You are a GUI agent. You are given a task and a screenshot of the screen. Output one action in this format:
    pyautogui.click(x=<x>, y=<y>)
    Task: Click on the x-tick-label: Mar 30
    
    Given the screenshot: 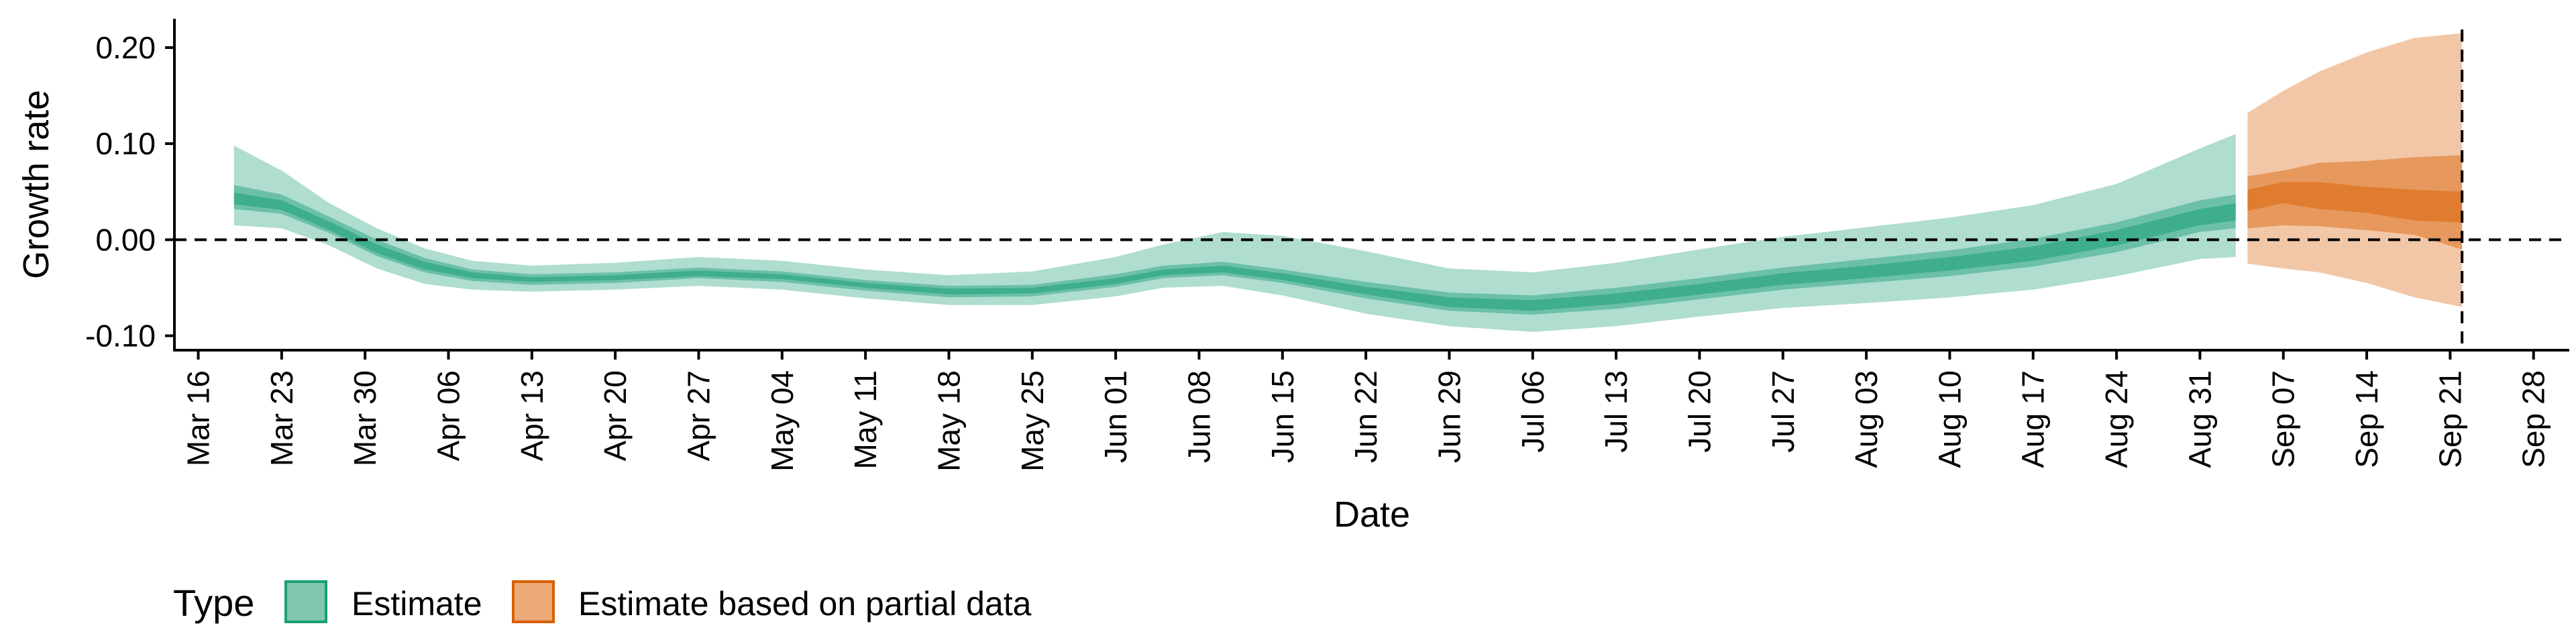 What is the action you would take?
    pyautogui.click(x=364, y=418)
    